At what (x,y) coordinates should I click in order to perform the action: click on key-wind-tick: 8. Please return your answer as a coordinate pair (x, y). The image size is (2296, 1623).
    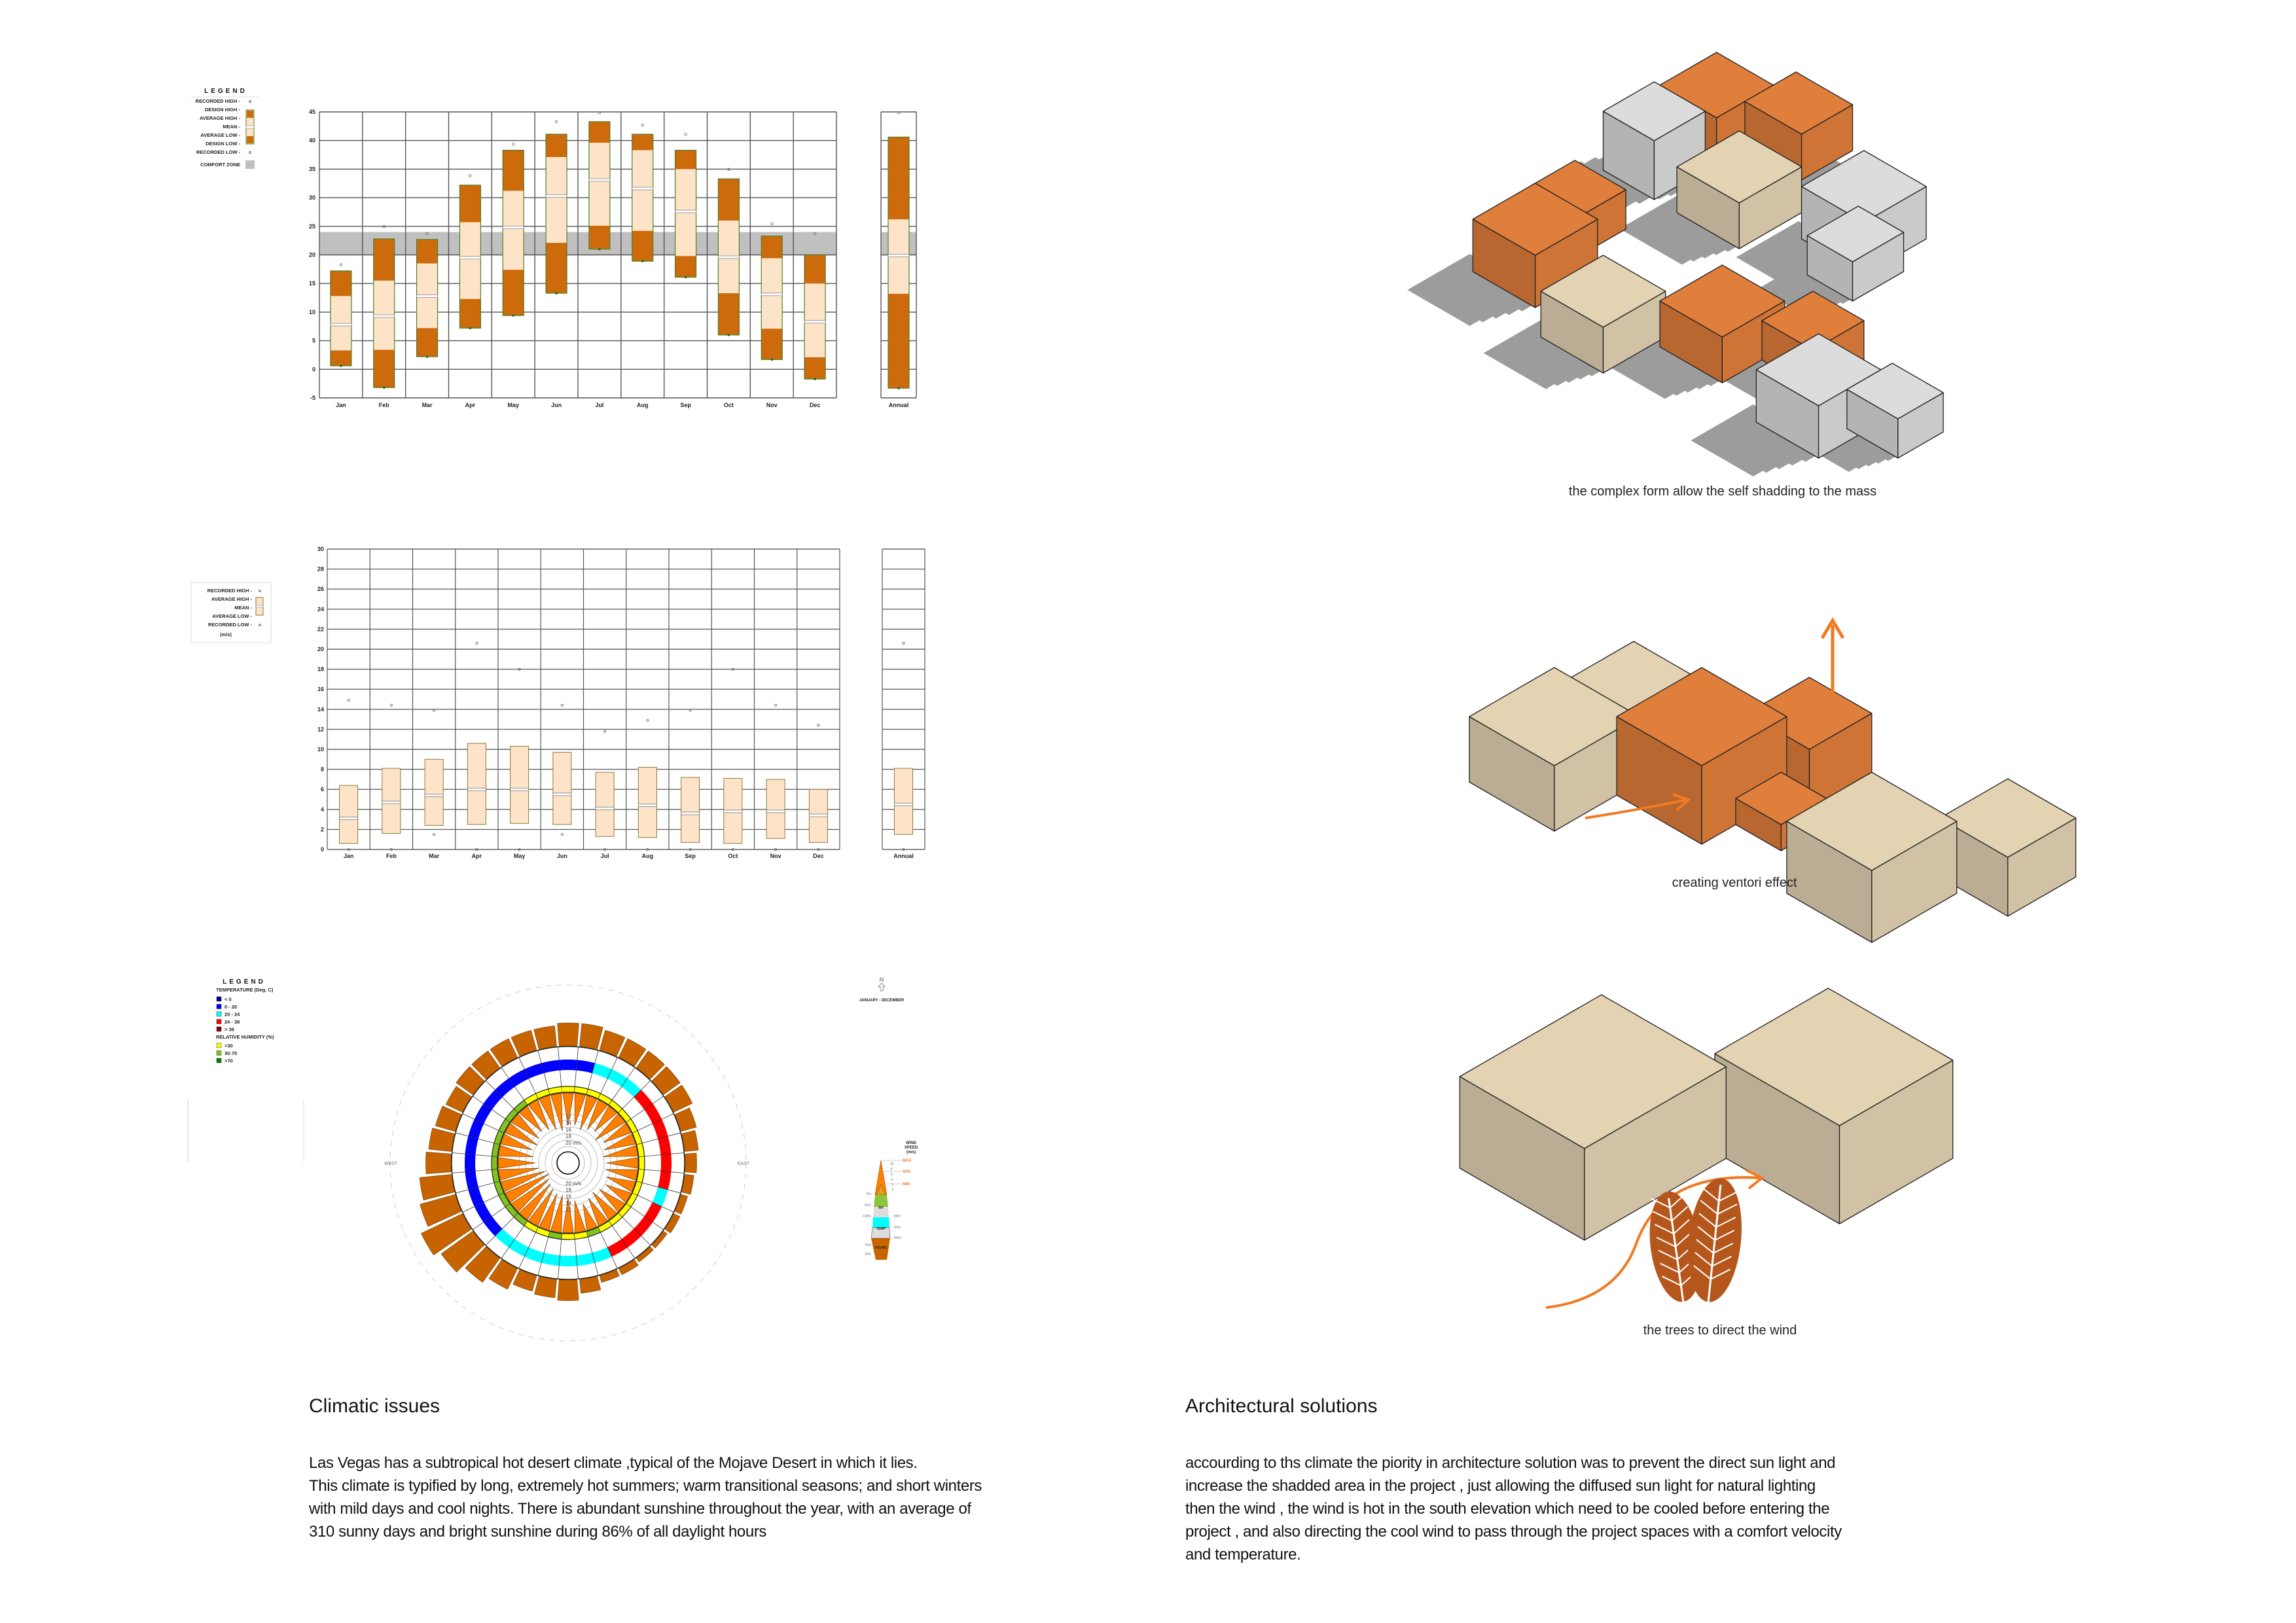
    Looking at the image, I should click on (892, 1169).